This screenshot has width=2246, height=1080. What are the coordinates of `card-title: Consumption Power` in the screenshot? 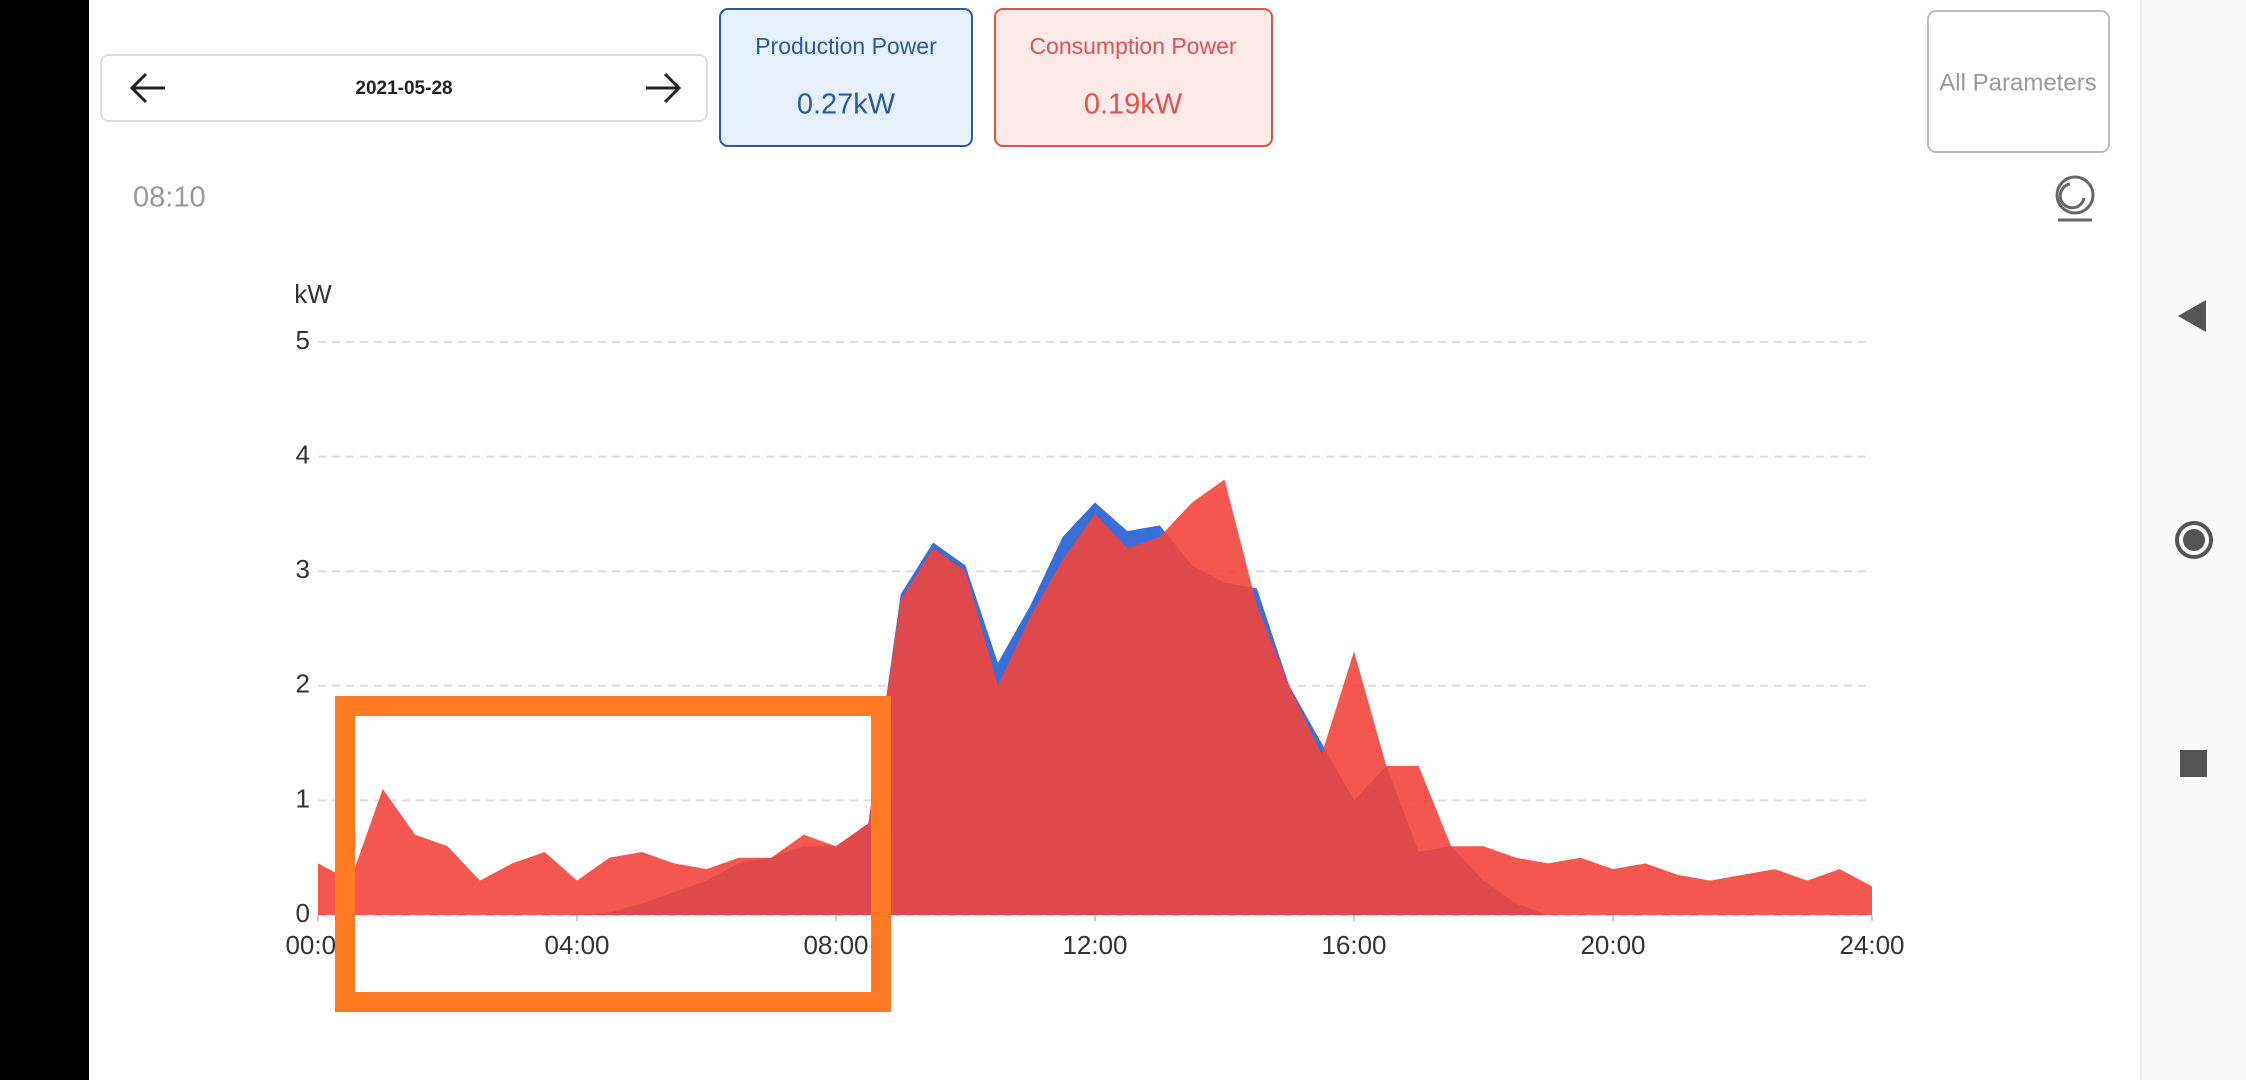 It's located at (1132, 46).